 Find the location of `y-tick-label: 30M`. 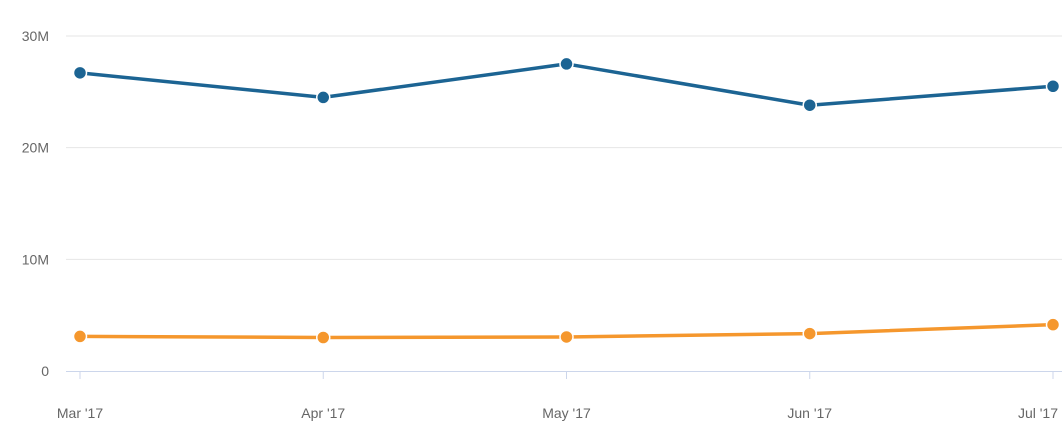

y-tick-label: 30M is located at coordinates (35, 36).